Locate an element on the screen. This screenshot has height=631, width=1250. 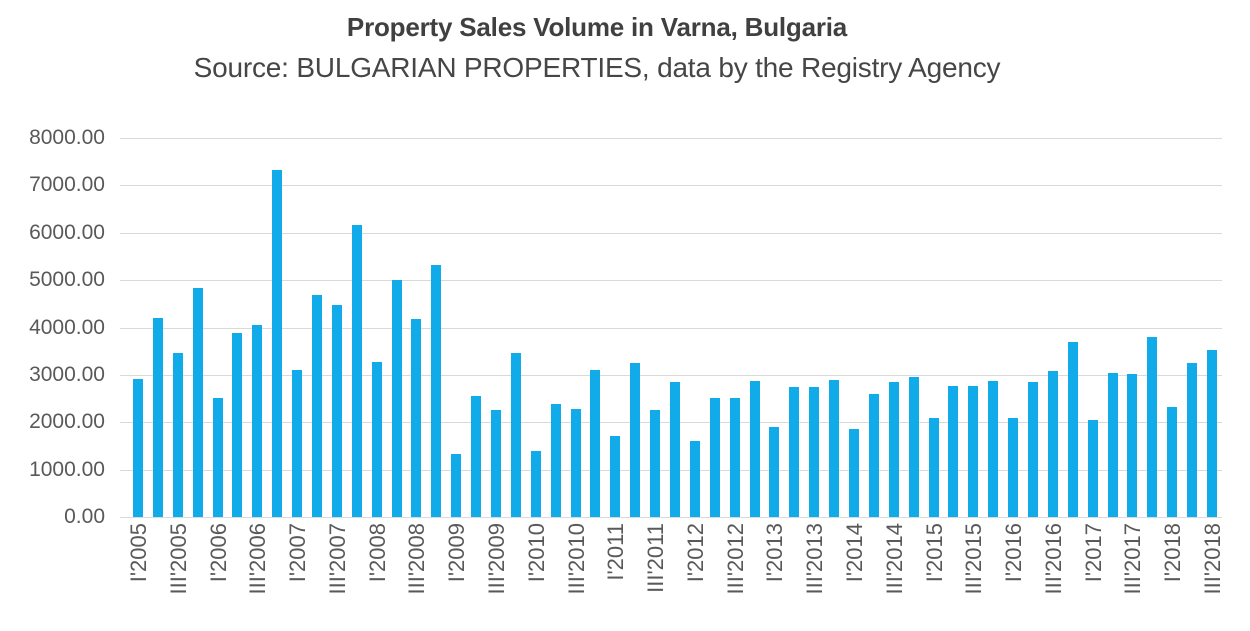
x-axis-tick-label: III'2011 is located at coordinates (656, 558).